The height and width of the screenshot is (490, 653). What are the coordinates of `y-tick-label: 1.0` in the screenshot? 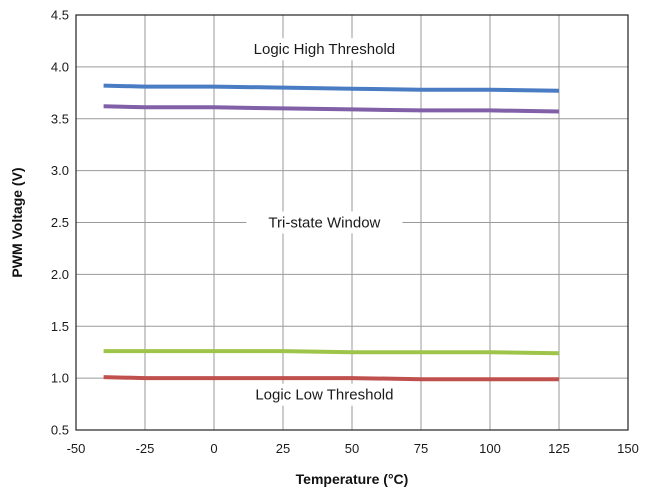 It's located at (60, 378).